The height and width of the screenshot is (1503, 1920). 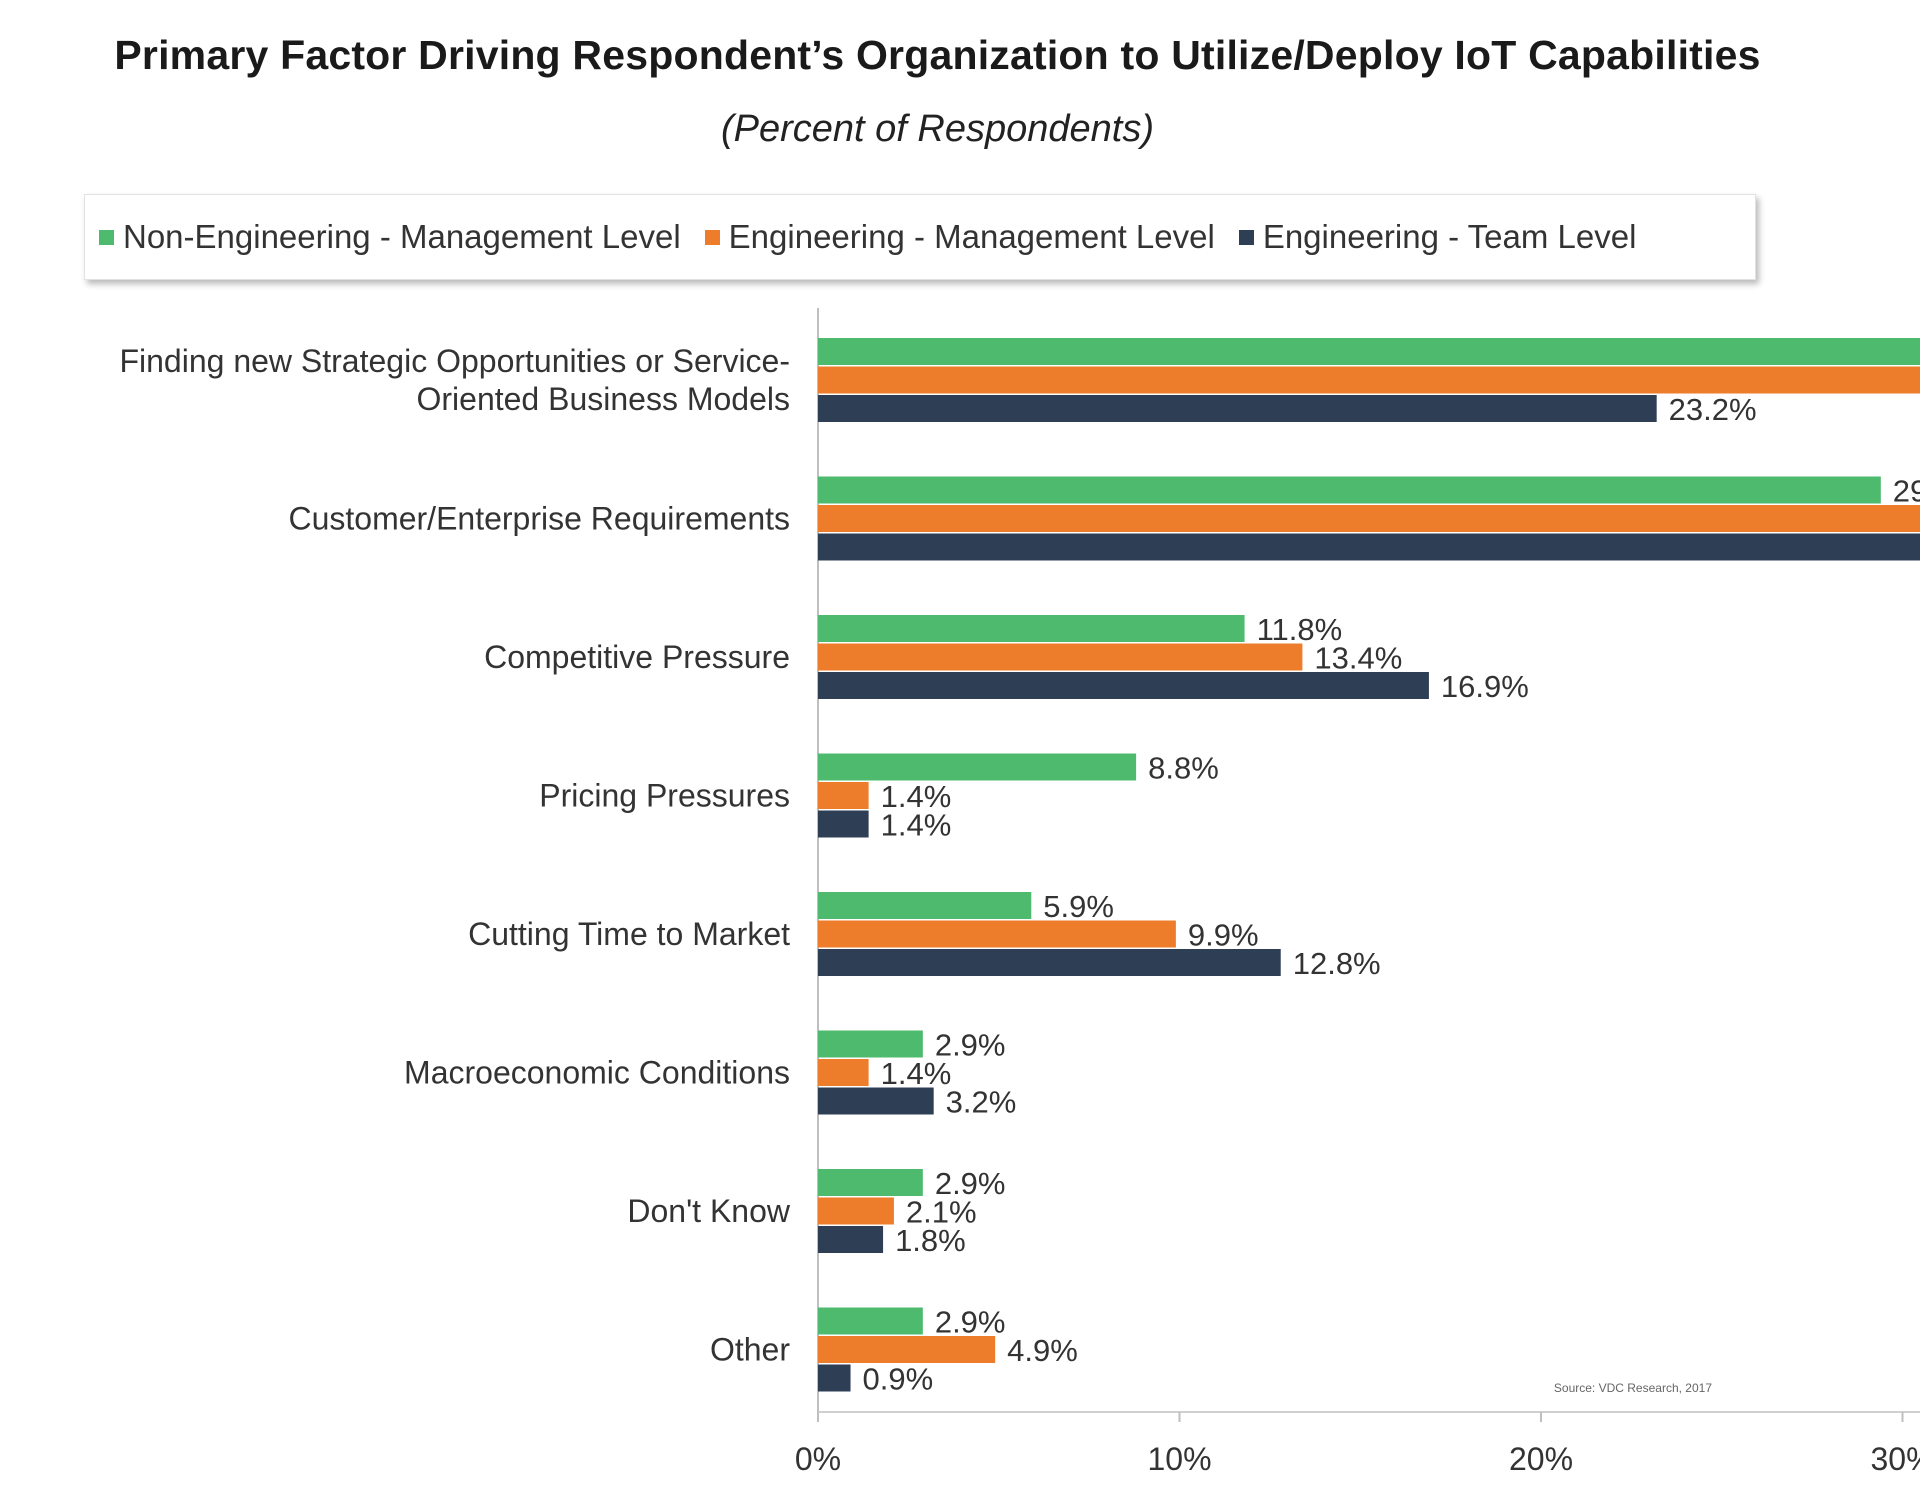 What do you see at coordinates (870, 1044) in the screenshot?
I see `bar-non-engineering-management-level-macroeconomic-conditions` at bounding box center [870, 1044].